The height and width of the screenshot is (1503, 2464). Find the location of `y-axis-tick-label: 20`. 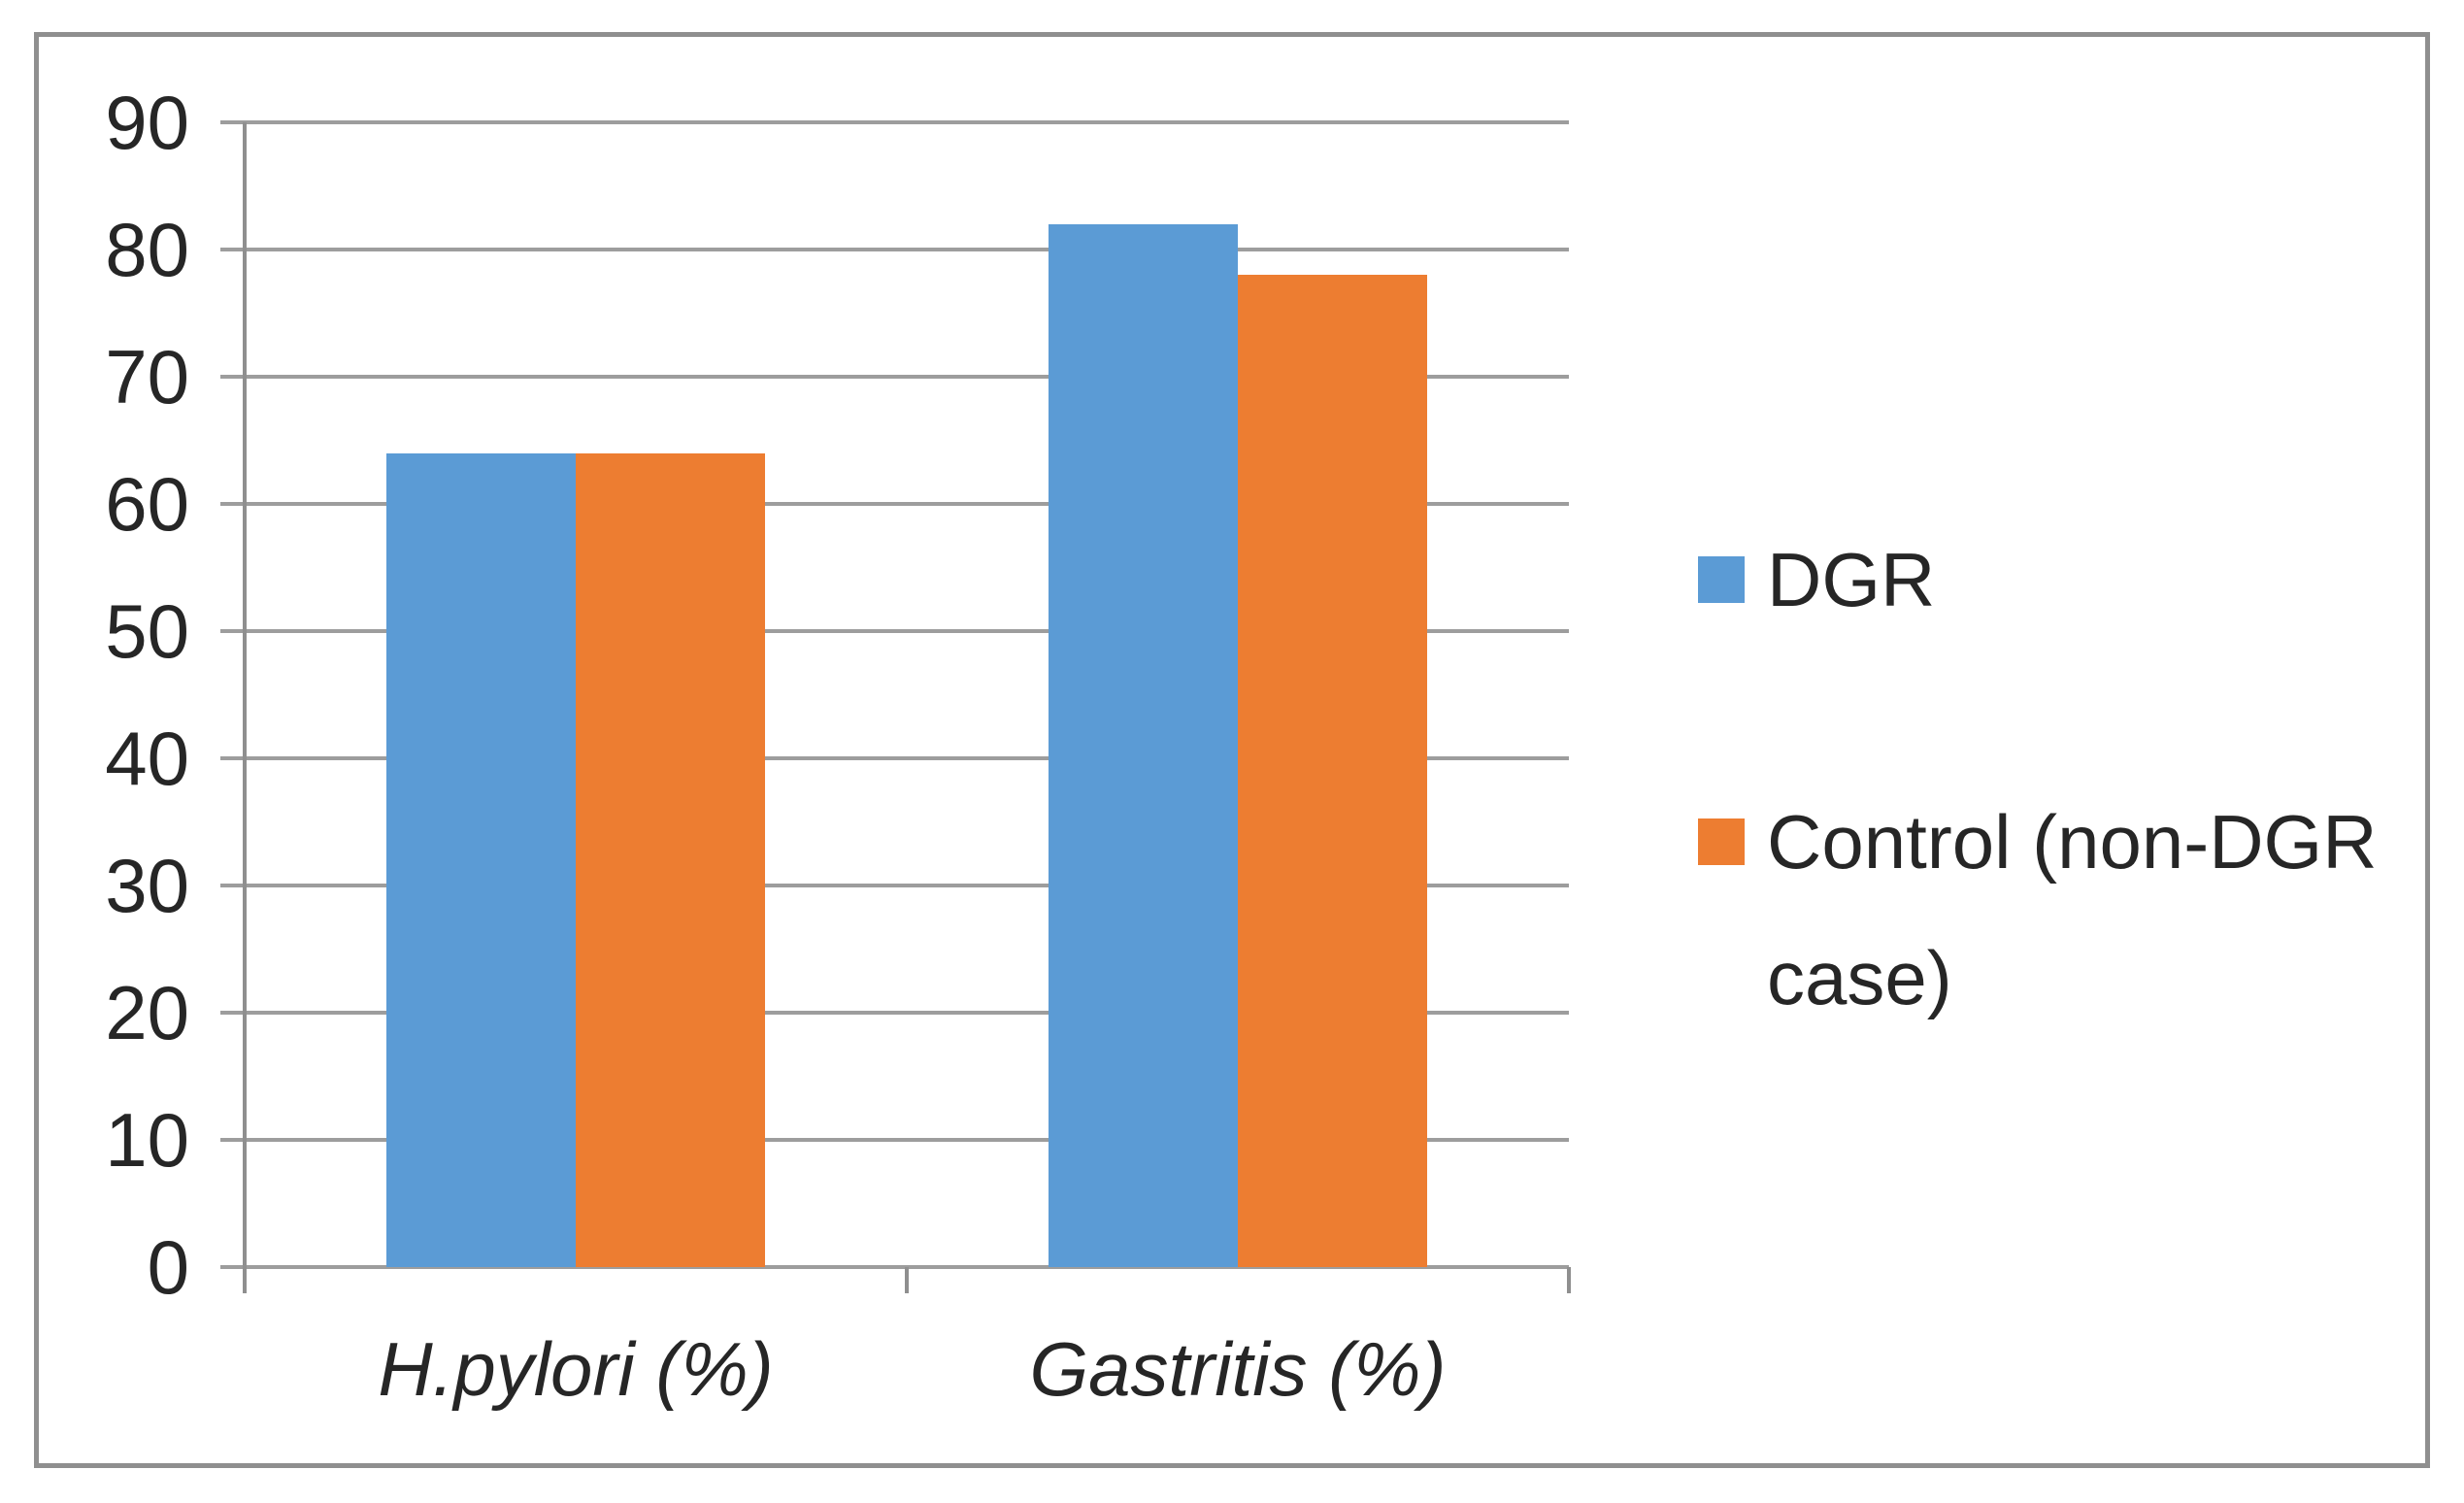

y-axis-tick-label: 20 is located at coordinates (147, 1012).